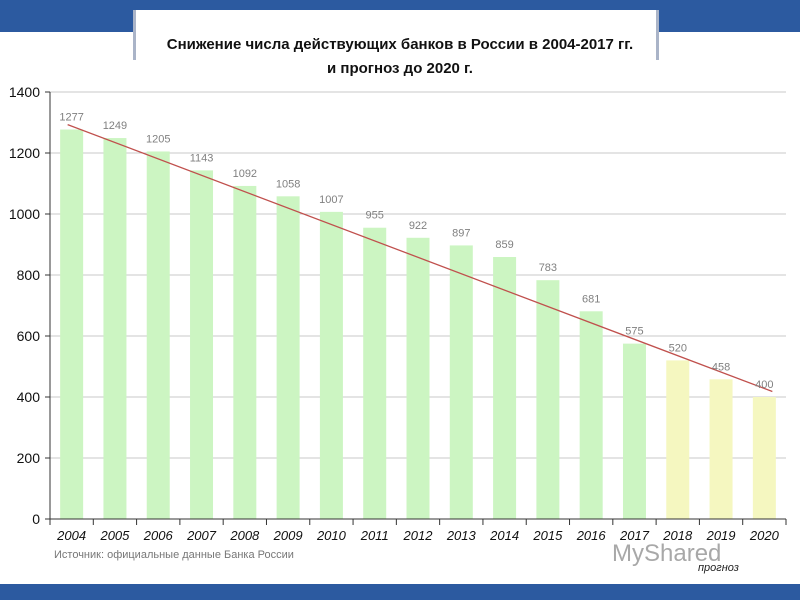 Image resolution: width=800 pixels, height=600 pixels. What do you see at coordinates (461, 233) in the screenshot?
I see `data-label-2013: 897` at bounding box center [461, 233].